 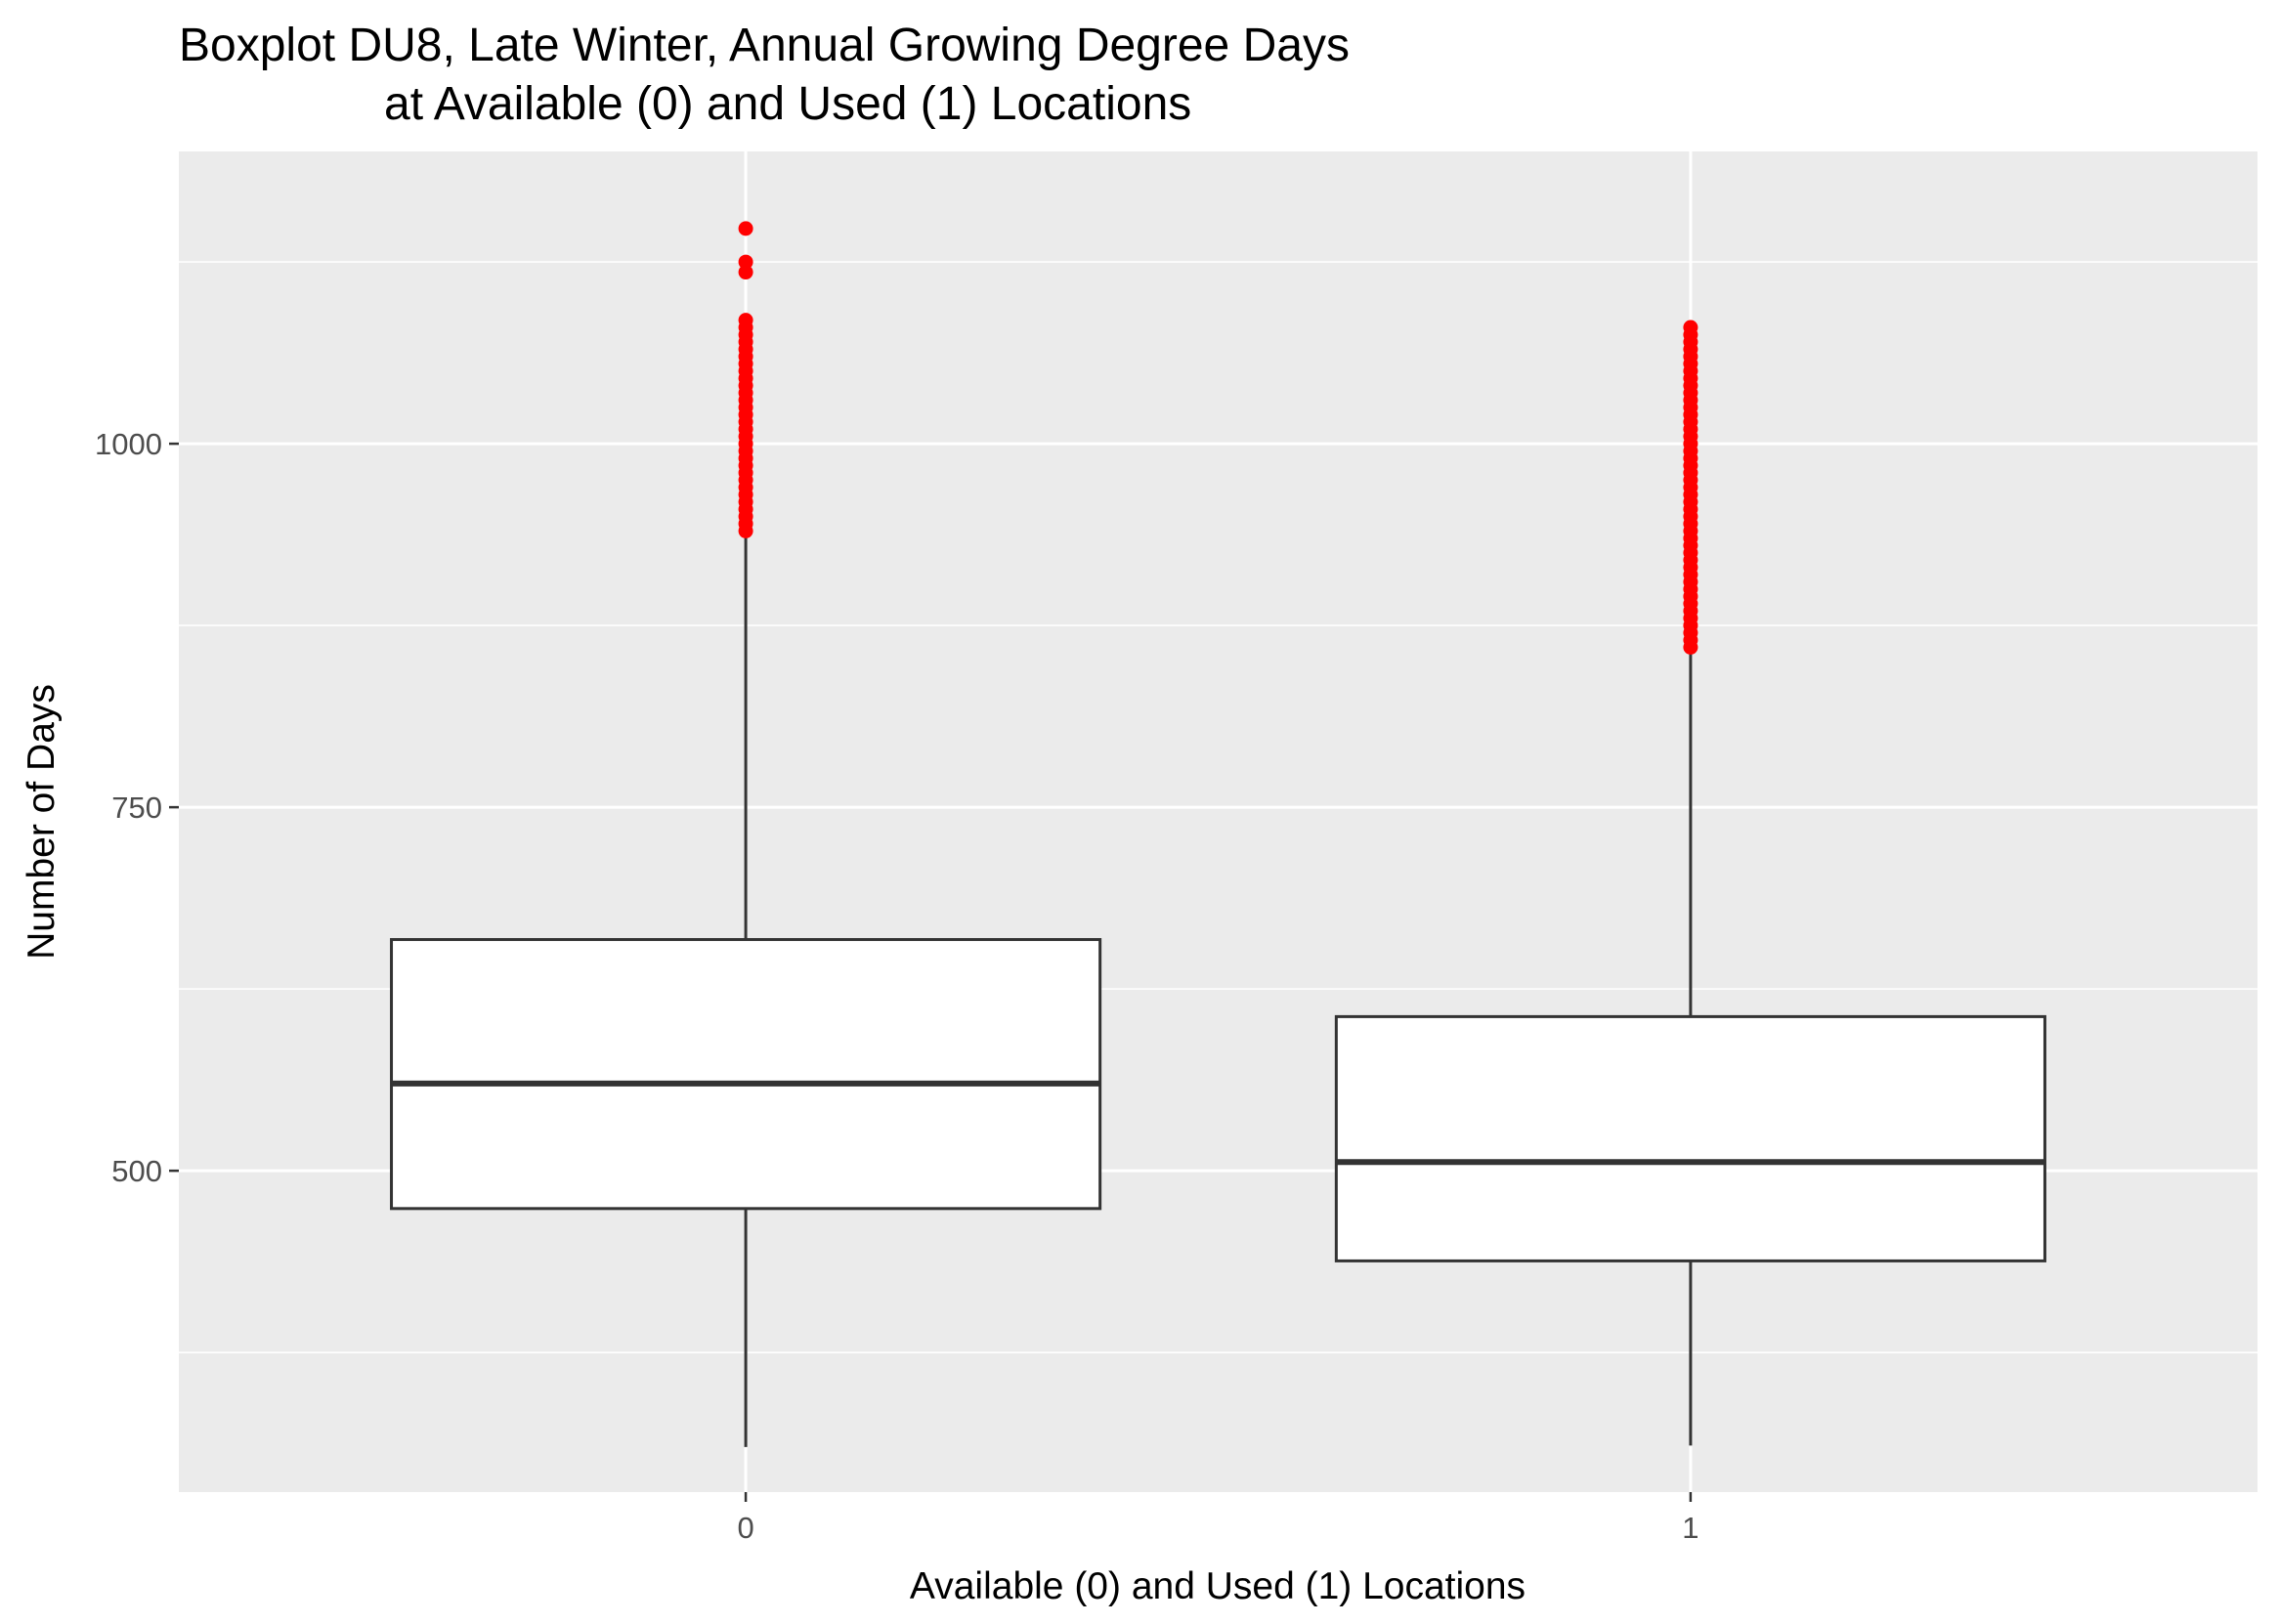 I want to click on x-tick-label: 0, so click(x=745, y=1528).